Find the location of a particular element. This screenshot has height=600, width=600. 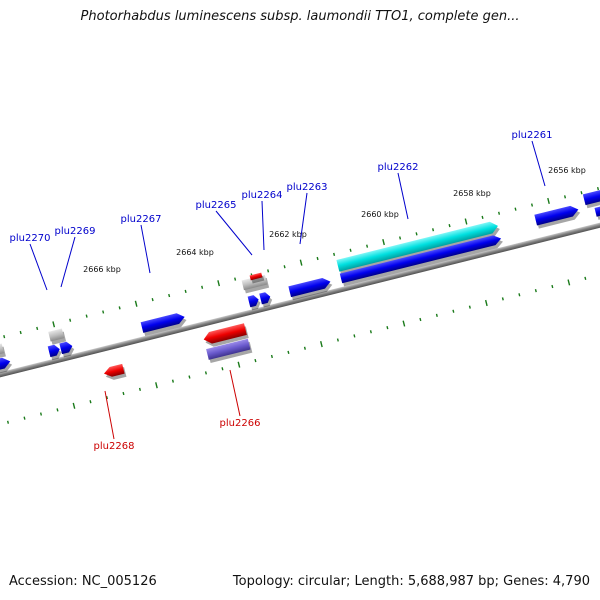

gene-label-plu2265: plu2265 is located at coordinates (216, 205).